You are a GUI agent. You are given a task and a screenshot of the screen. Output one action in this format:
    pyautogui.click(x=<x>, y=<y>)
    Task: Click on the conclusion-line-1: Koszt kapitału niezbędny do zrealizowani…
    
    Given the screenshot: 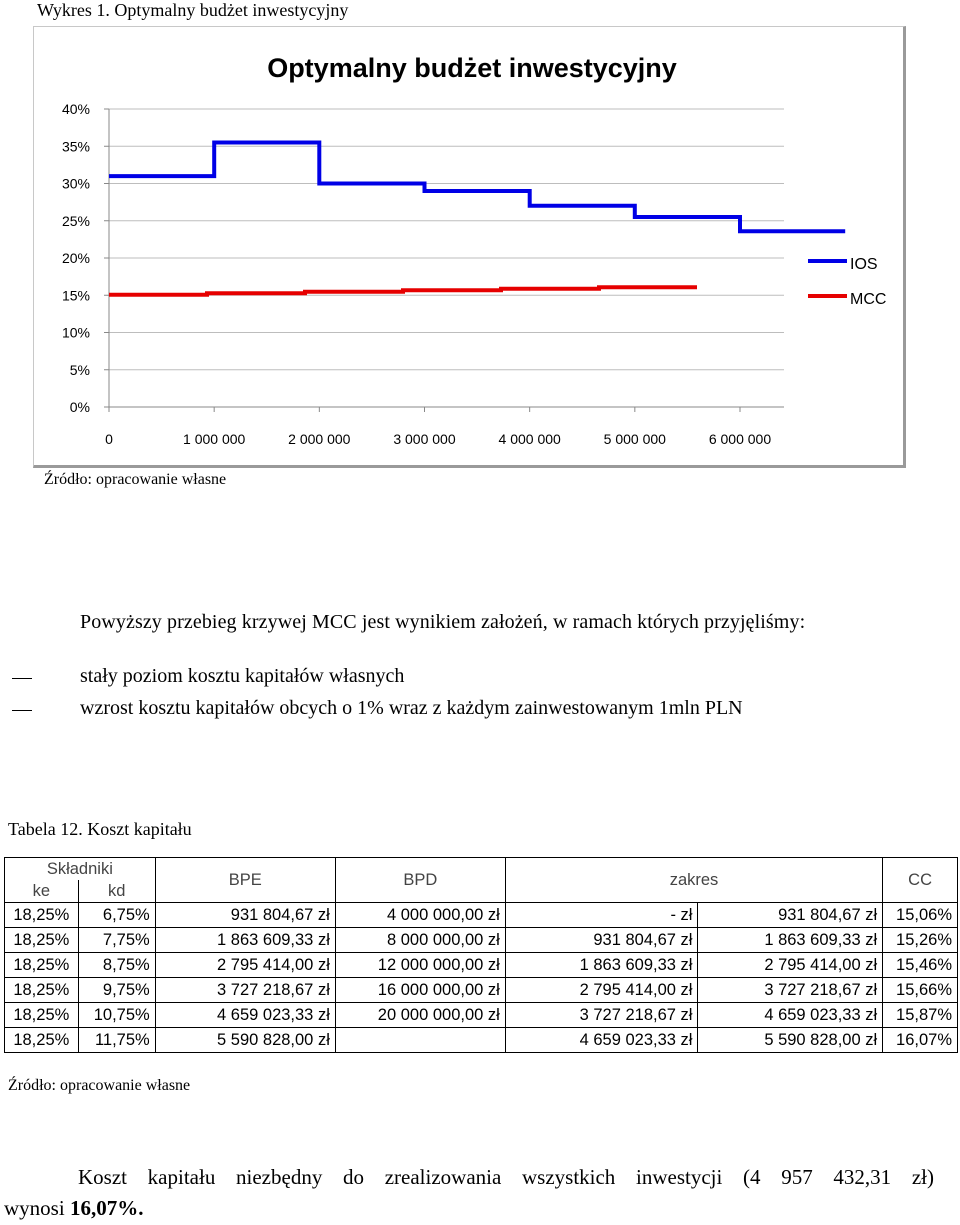 What is the action you would take?
    pyautogui.click(x=506, y=1177)
    